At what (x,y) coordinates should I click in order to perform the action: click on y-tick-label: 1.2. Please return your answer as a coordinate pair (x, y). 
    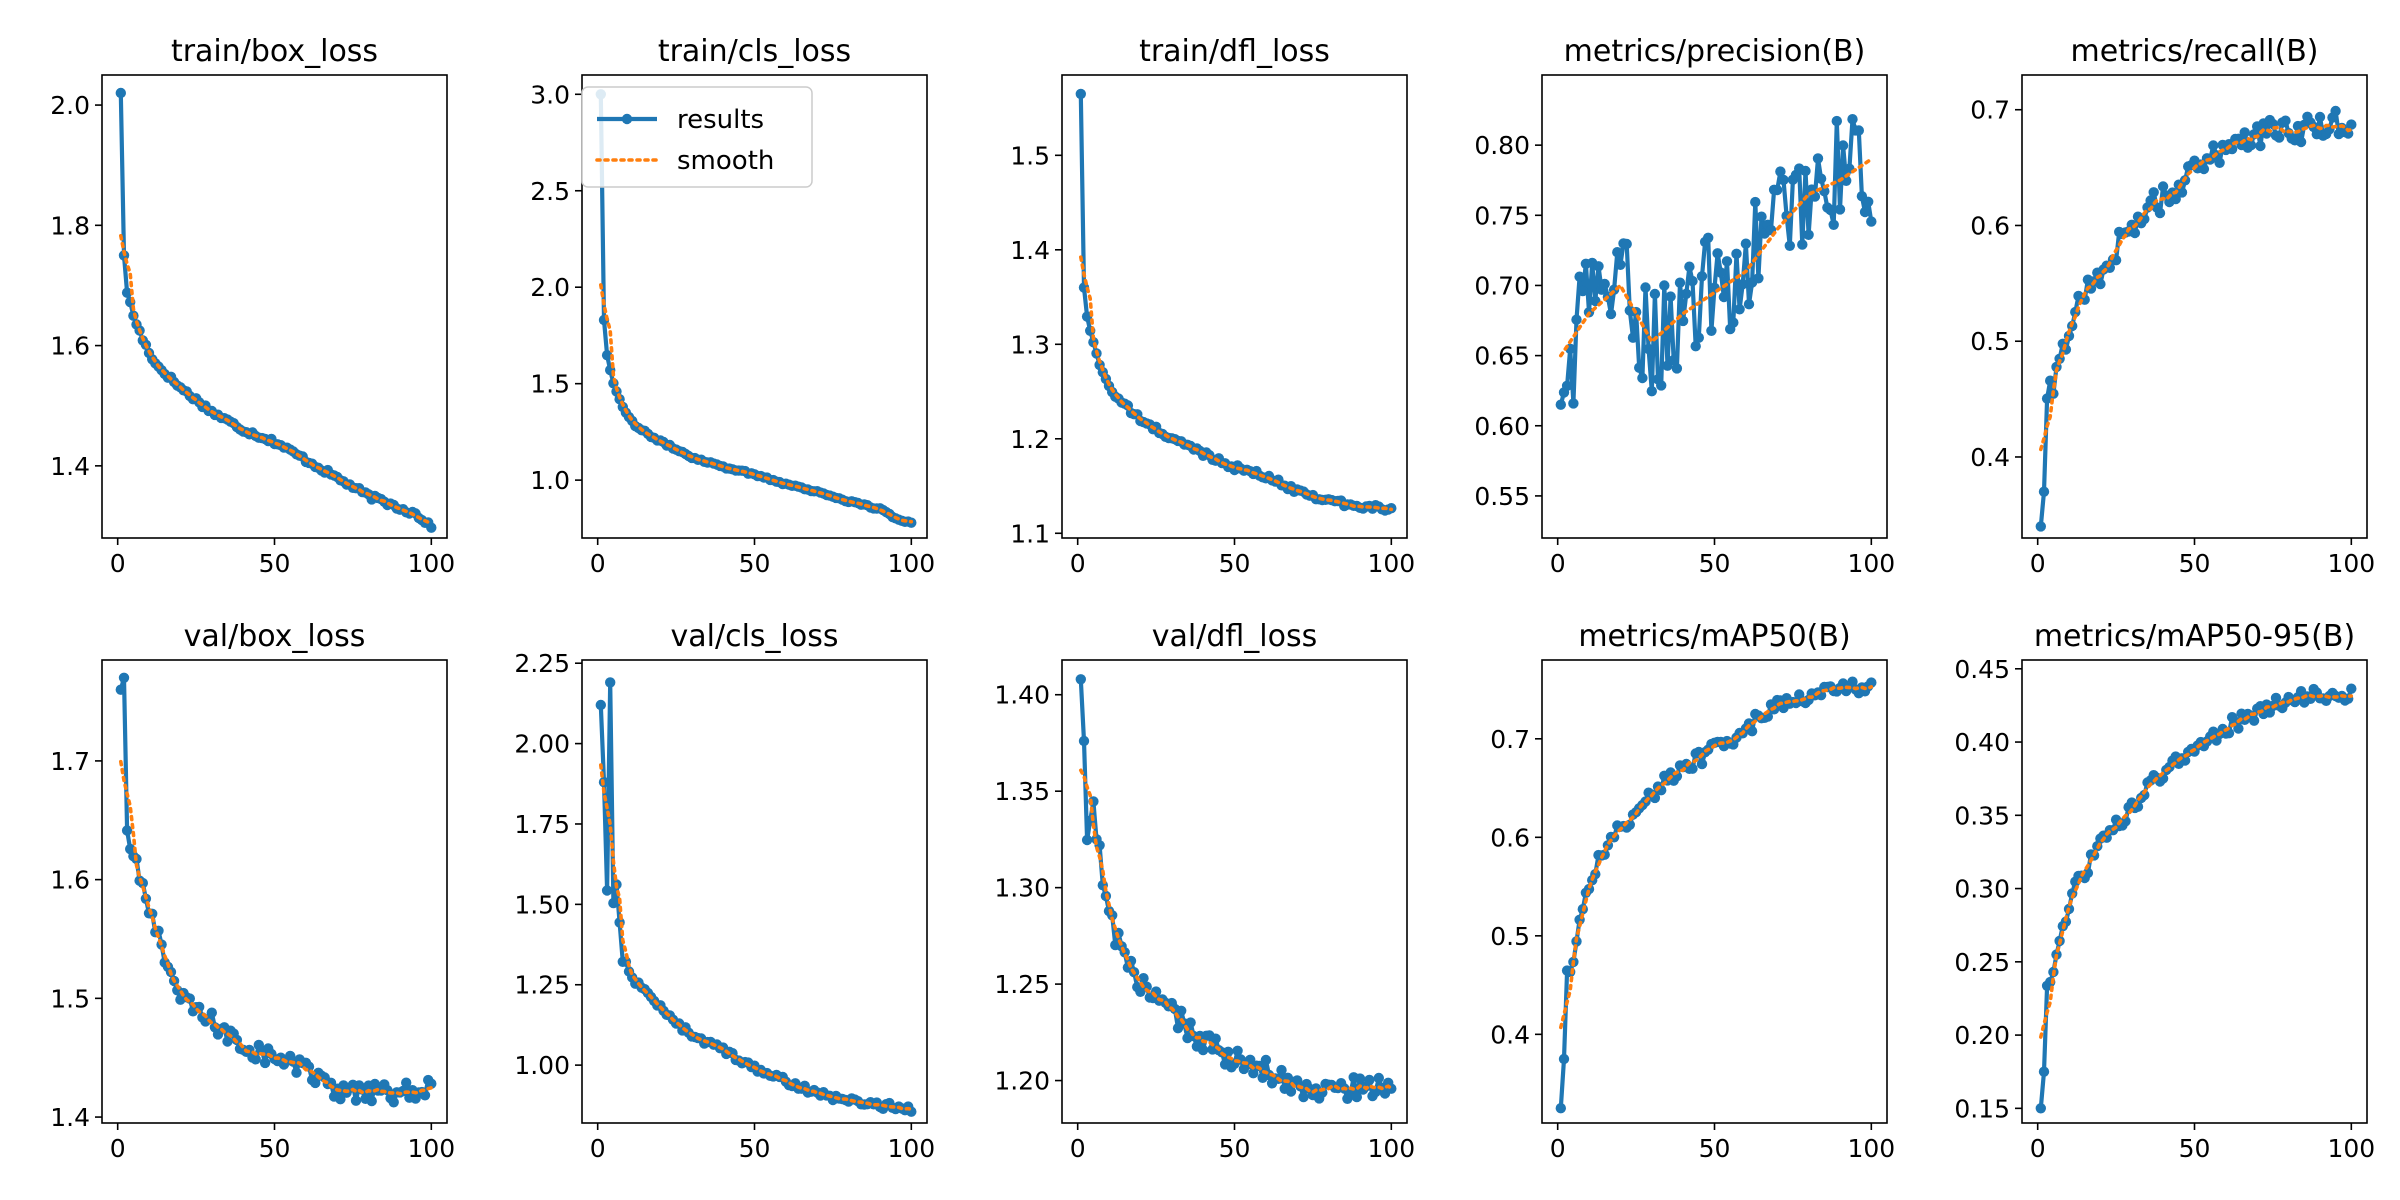
    Looking at the image, I should click on (1030, 439).